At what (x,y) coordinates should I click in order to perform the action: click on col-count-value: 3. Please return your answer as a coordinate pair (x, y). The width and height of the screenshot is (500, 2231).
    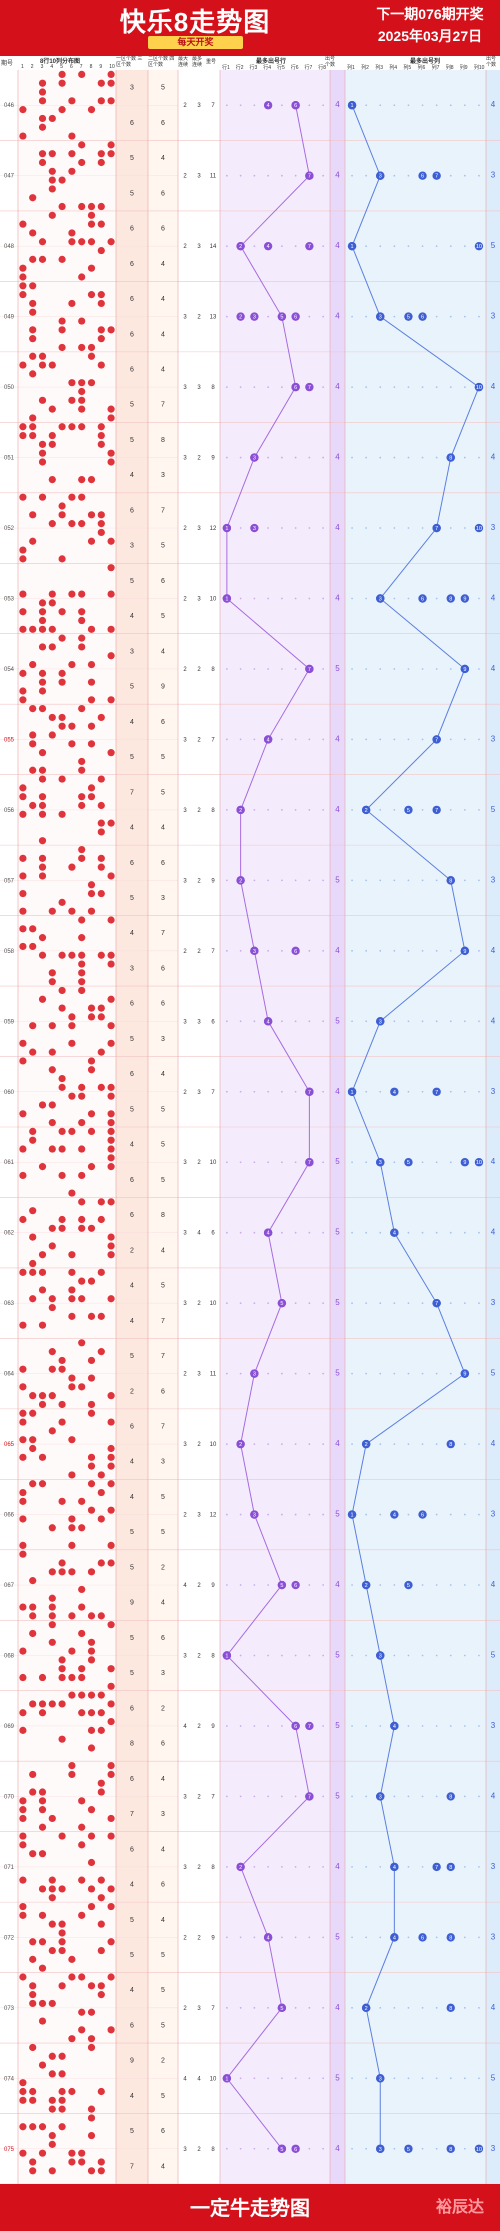
    Looking at the image, I should click on (493, 879).